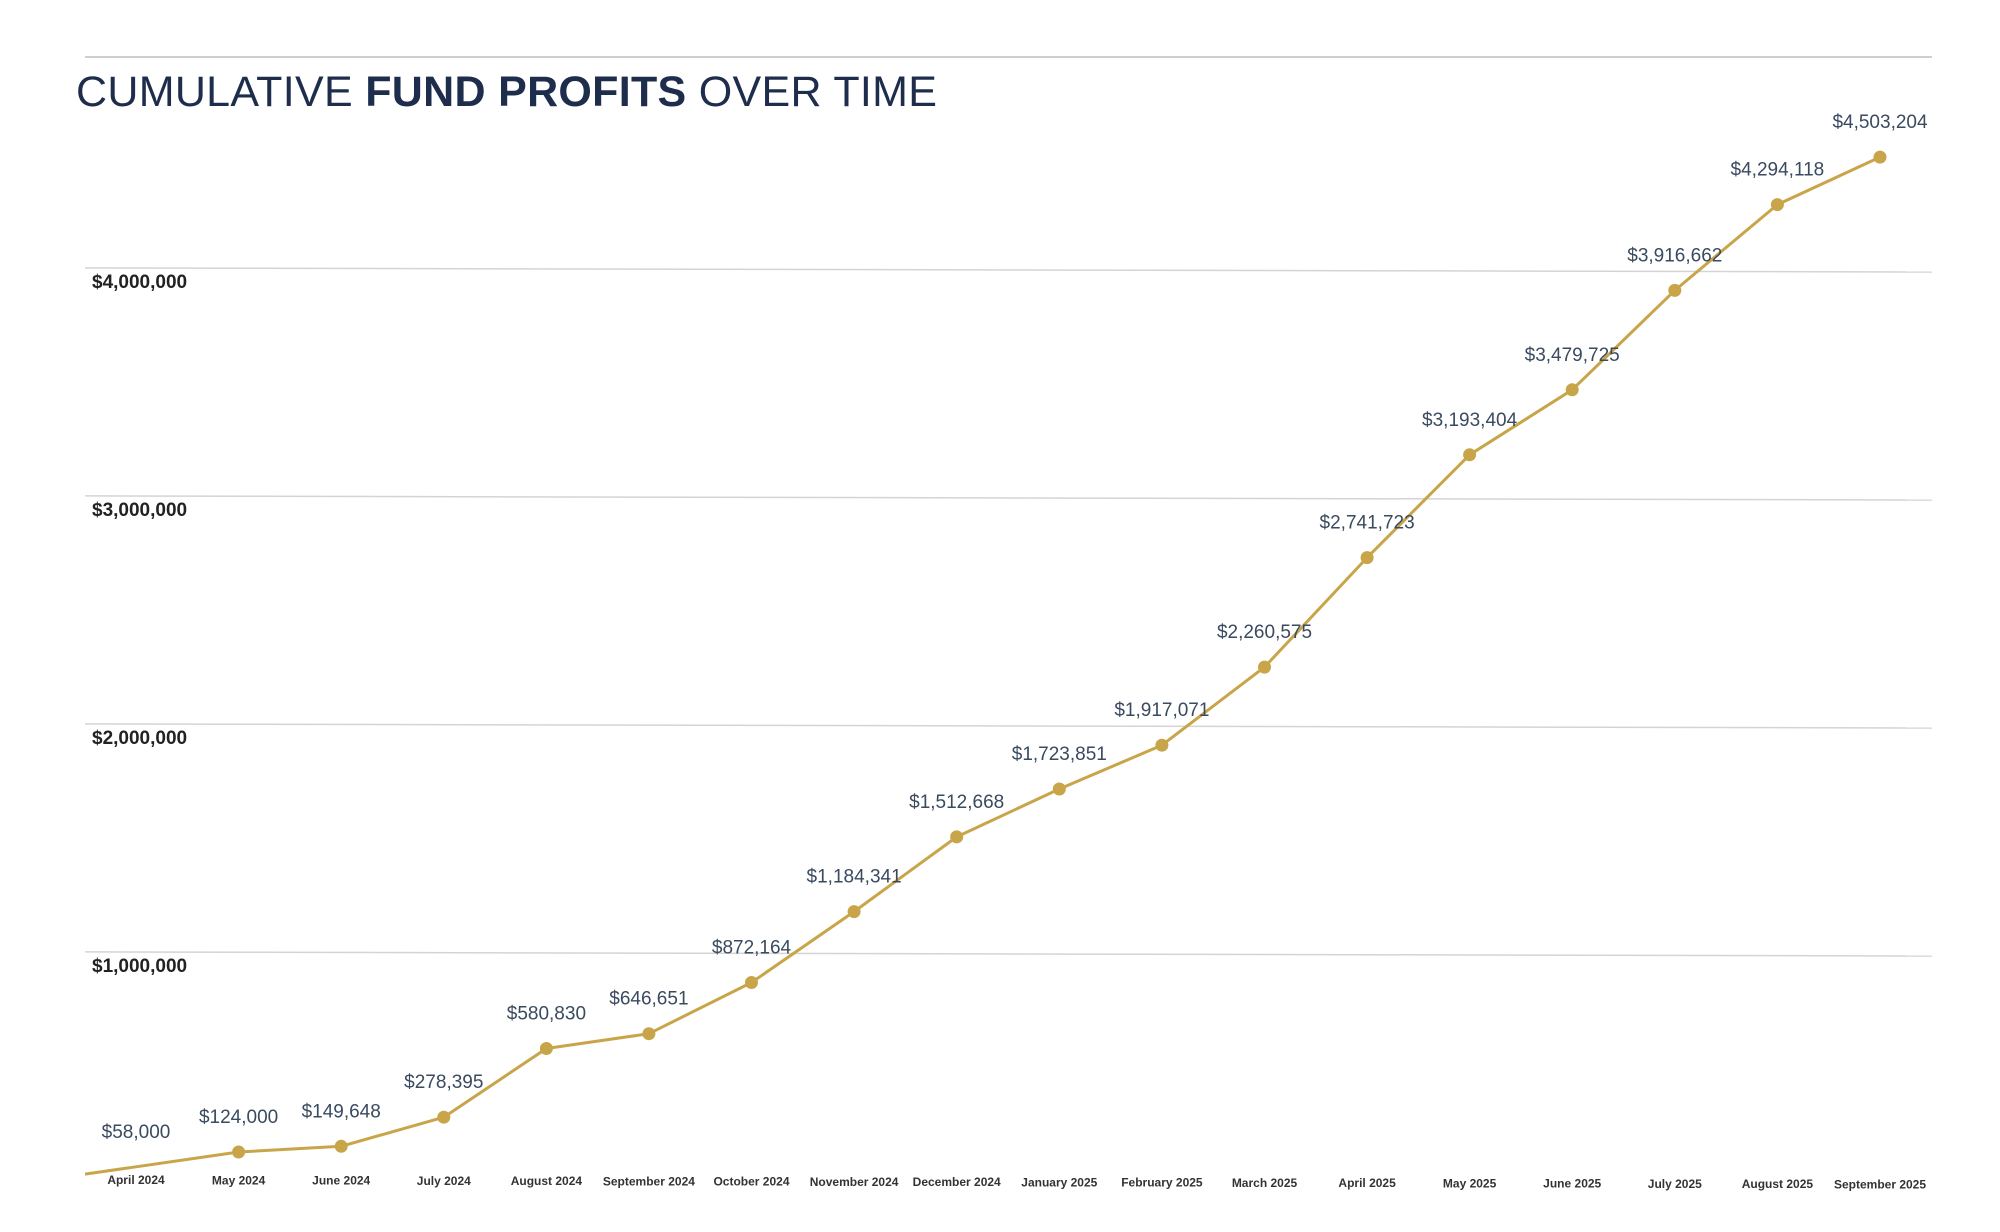  I want to click on x-tick-label: January 2025, so click(1059, 1182).